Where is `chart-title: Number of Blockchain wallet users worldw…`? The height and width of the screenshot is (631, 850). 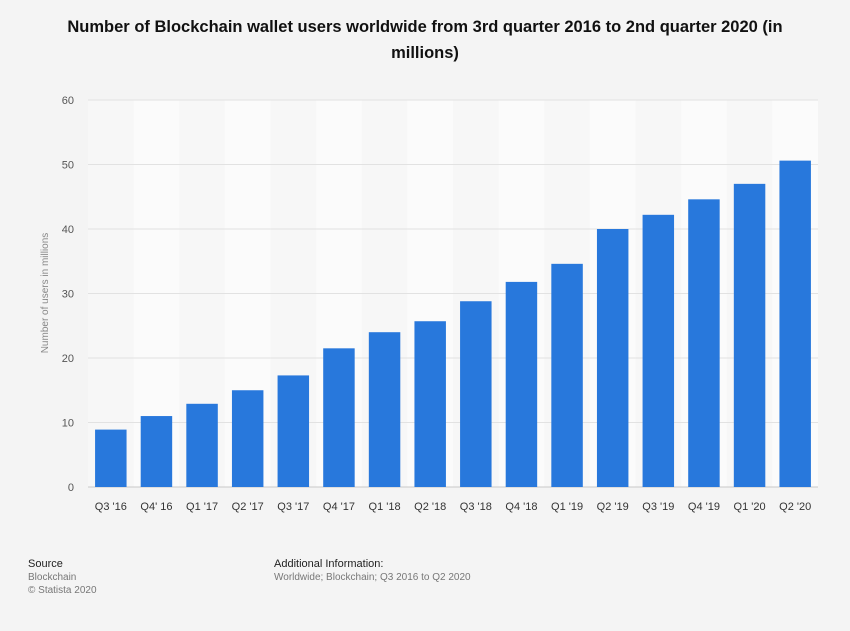
chart-title: Number of Blockchain wallet users worldw… is located at coordinates (425, 40).